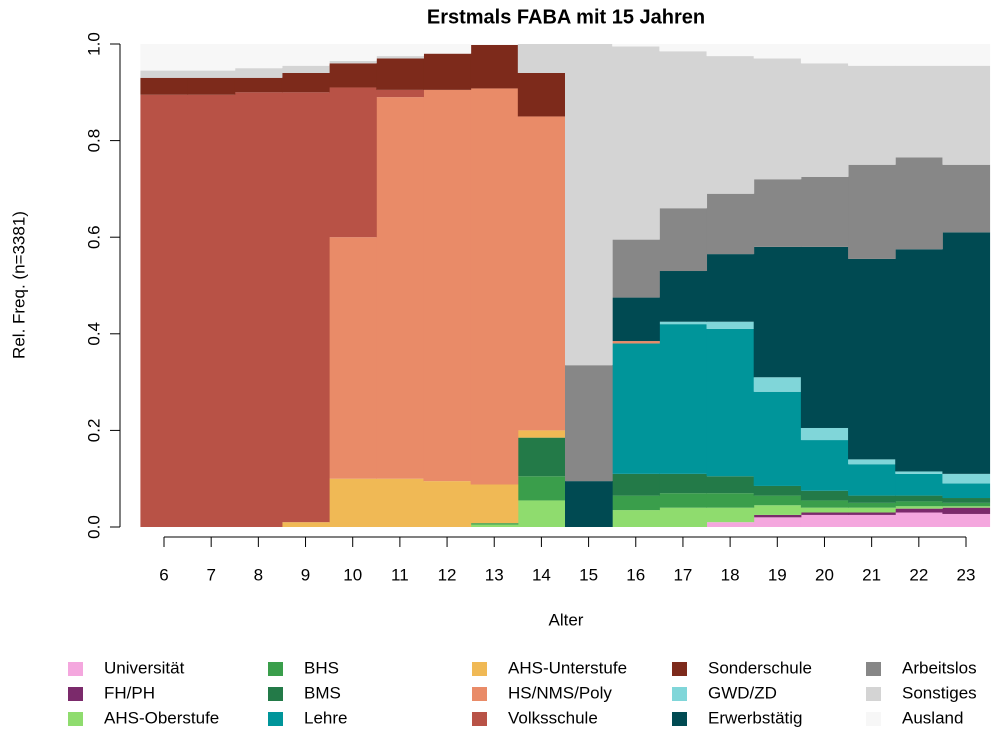  I want to click on x-tick-label: 21, so click(871, 574).